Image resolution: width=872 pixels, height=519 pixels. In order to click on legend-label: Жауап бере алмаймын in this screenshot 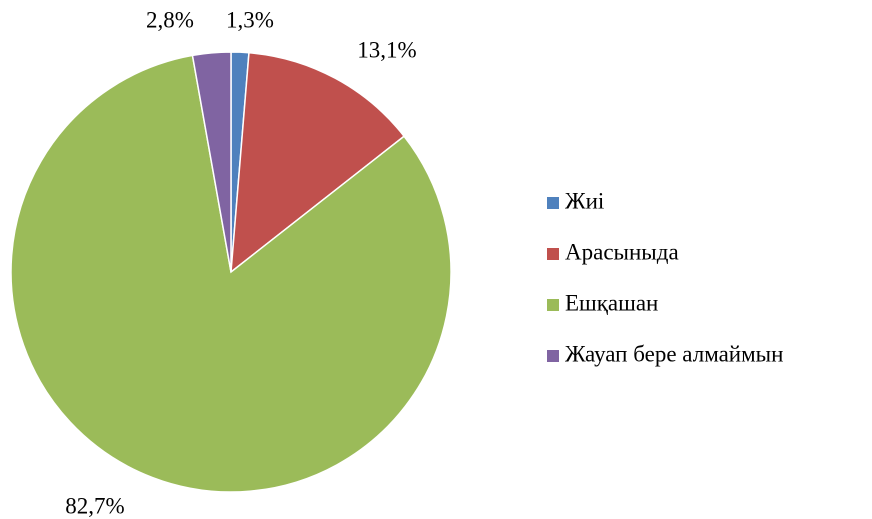, I will do `click(674, 353)`.